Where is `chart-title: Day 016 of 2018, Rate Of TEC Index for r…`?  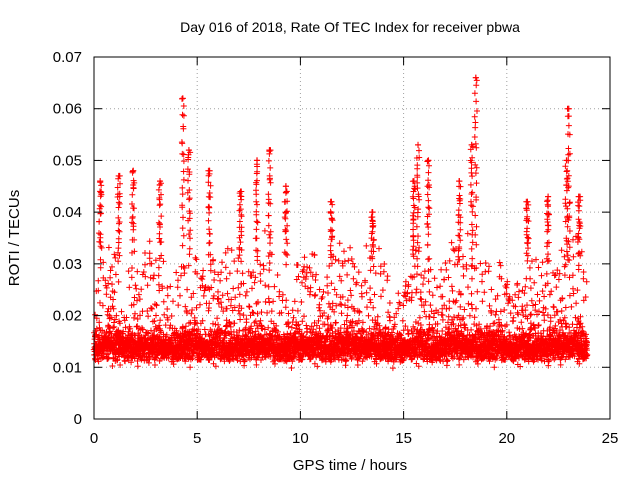
chart-title: Day 016 of 2018, Rate Of TEC Index for r… is located at coordinates (350, 27).